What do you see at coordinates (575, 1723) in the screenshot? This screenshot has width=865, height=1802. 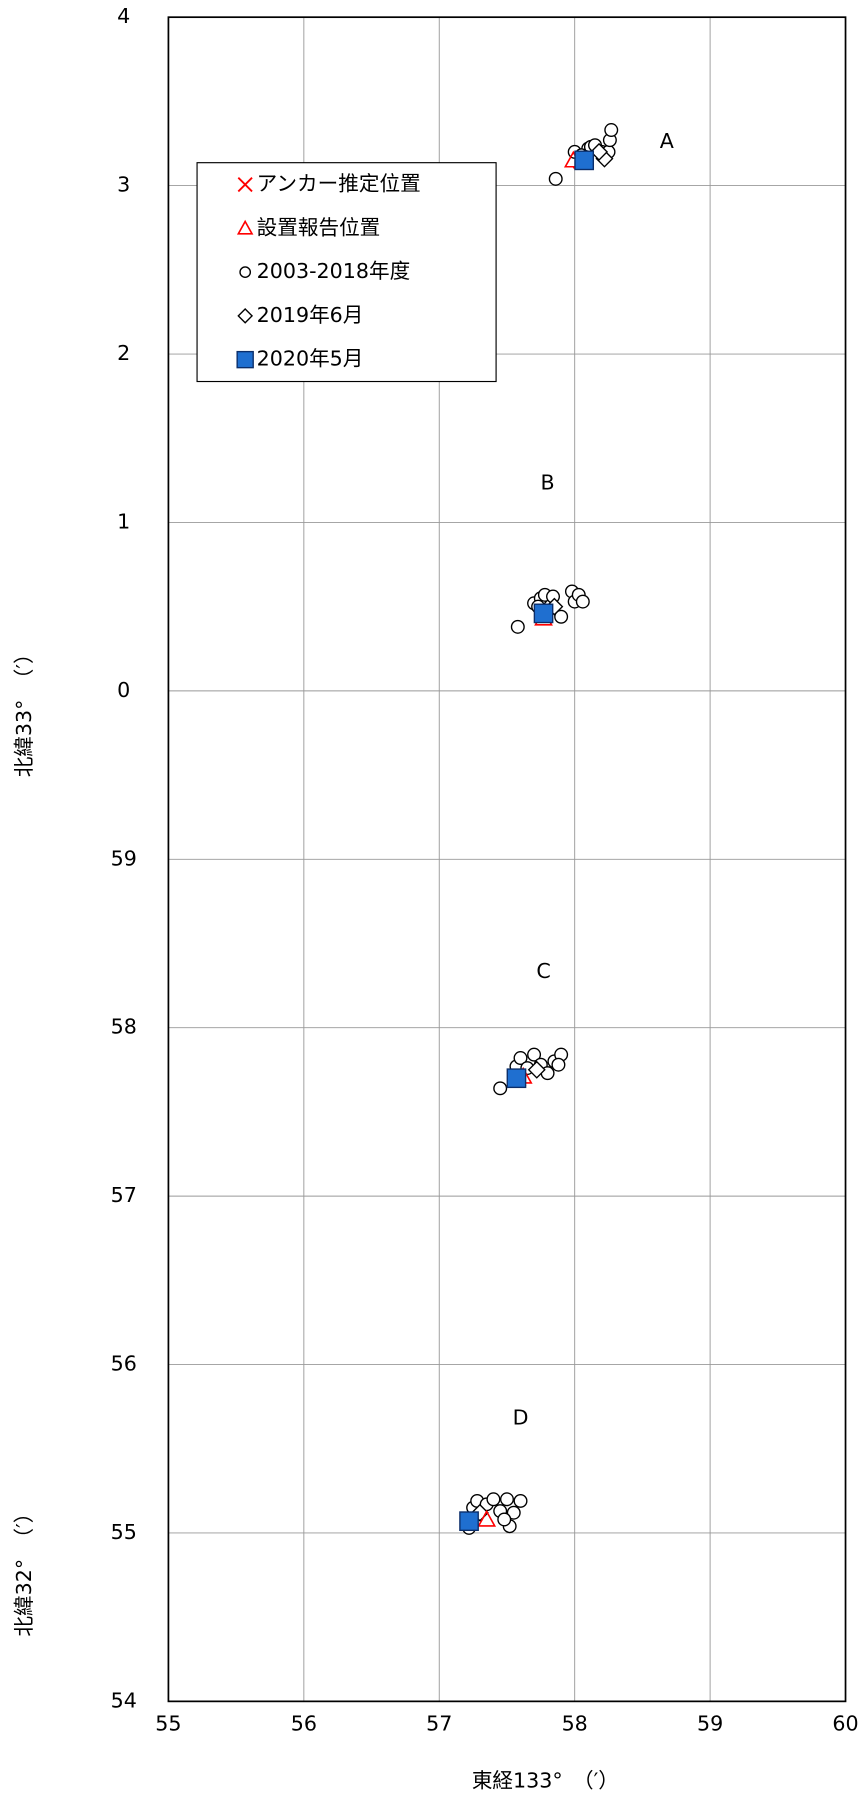 I see `x-tick-label: 58` at bounding box center [575, 1723].